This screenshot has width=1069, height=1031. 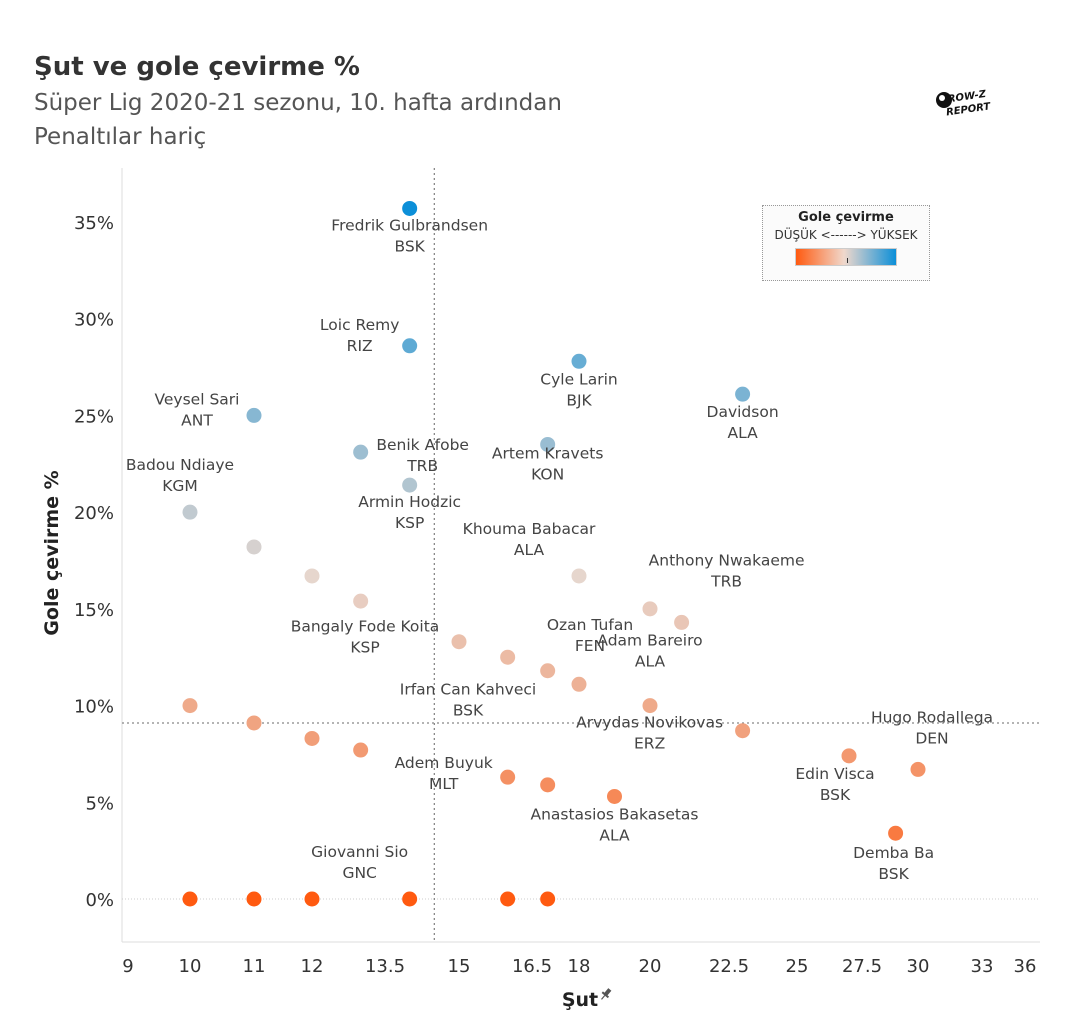 What do you see at coordinates (893, 853) in the screenshot?
I see `point-label-name: Demba Ba` at bounding box center [893, 853].